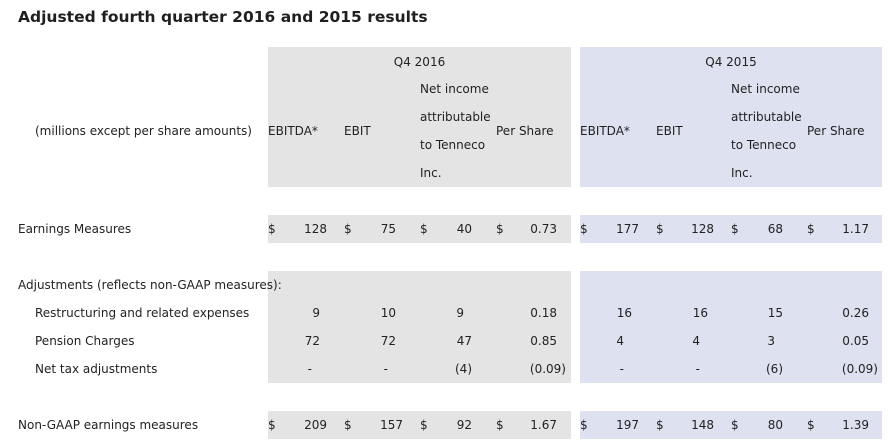 The height and width of the screenshot is (446, 888). I want to click on col-netincome-2016-l2: attributable, so click(455, 117).